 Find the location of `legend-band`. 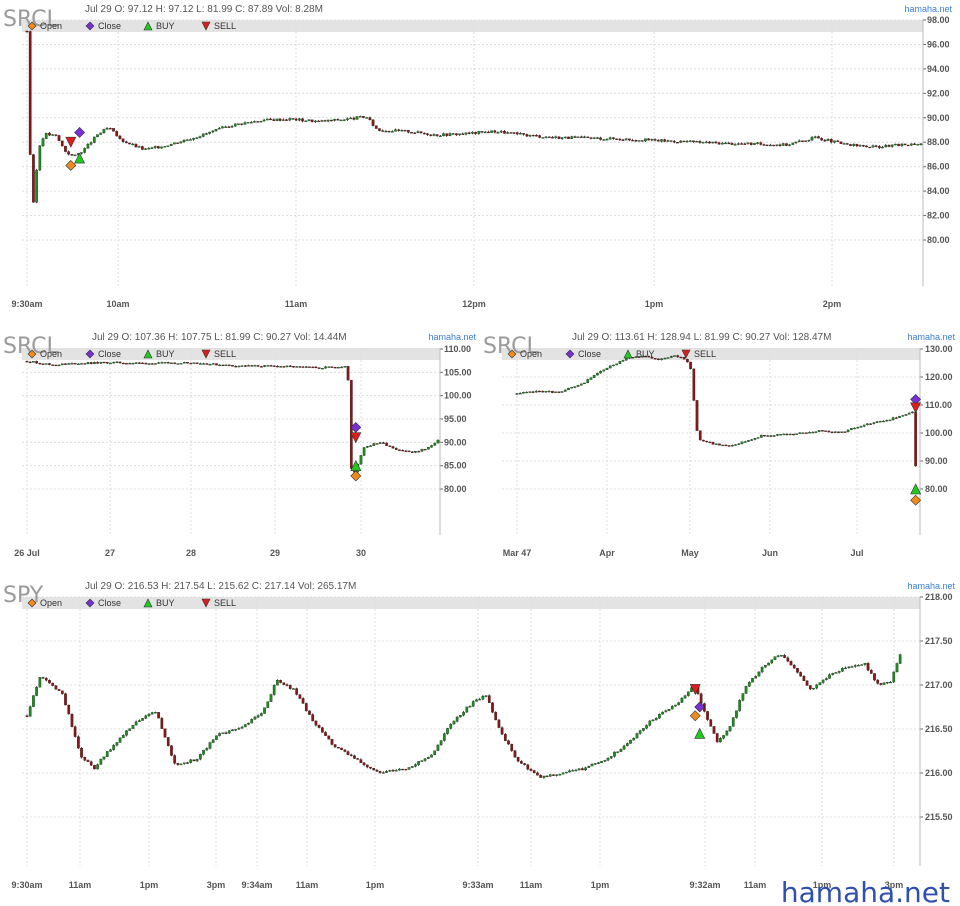

legend-band is located at coordinates (472, 26).